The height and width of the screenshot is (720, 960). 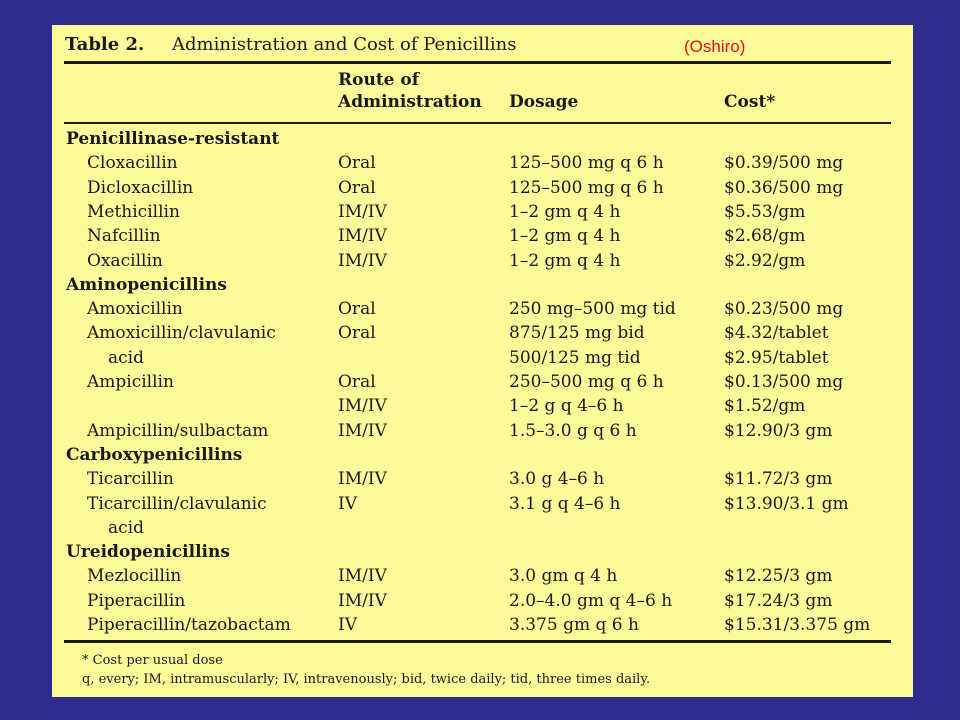 What do you see at coordinates (132, 163) in the screenshot?
I see `drug-name: Cloxacillin` at bounding box center [132, 163].